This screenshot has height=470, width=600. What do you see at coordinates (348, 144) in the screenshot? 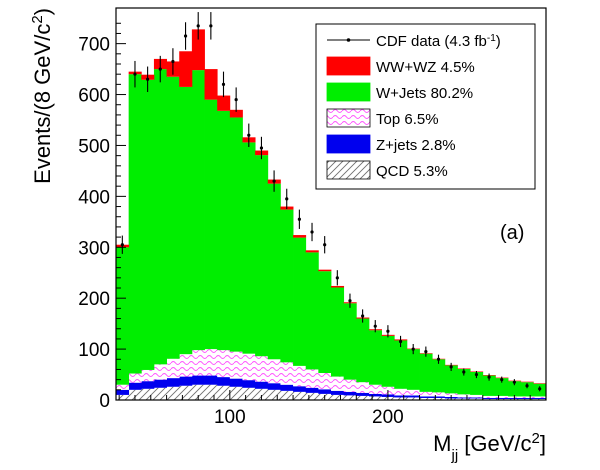
I see `legend-swatch-zjets` at bounding box center [348, 144].